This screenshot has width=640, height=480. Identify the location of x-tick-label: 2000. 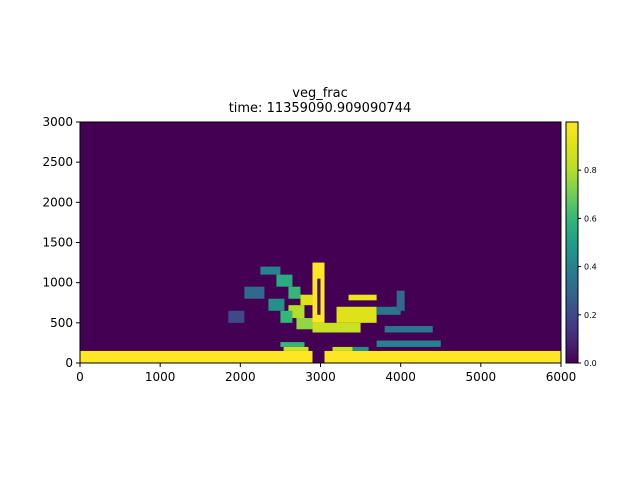
(240, 377).